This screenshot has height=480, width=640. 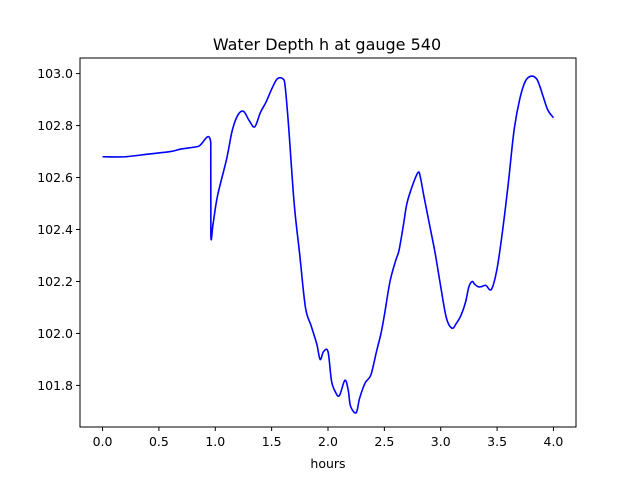 What do you see at coordinates (103, 441) in the screenshot?
I see `x-tick-label: 0.0` at bounding box center [103, 441].